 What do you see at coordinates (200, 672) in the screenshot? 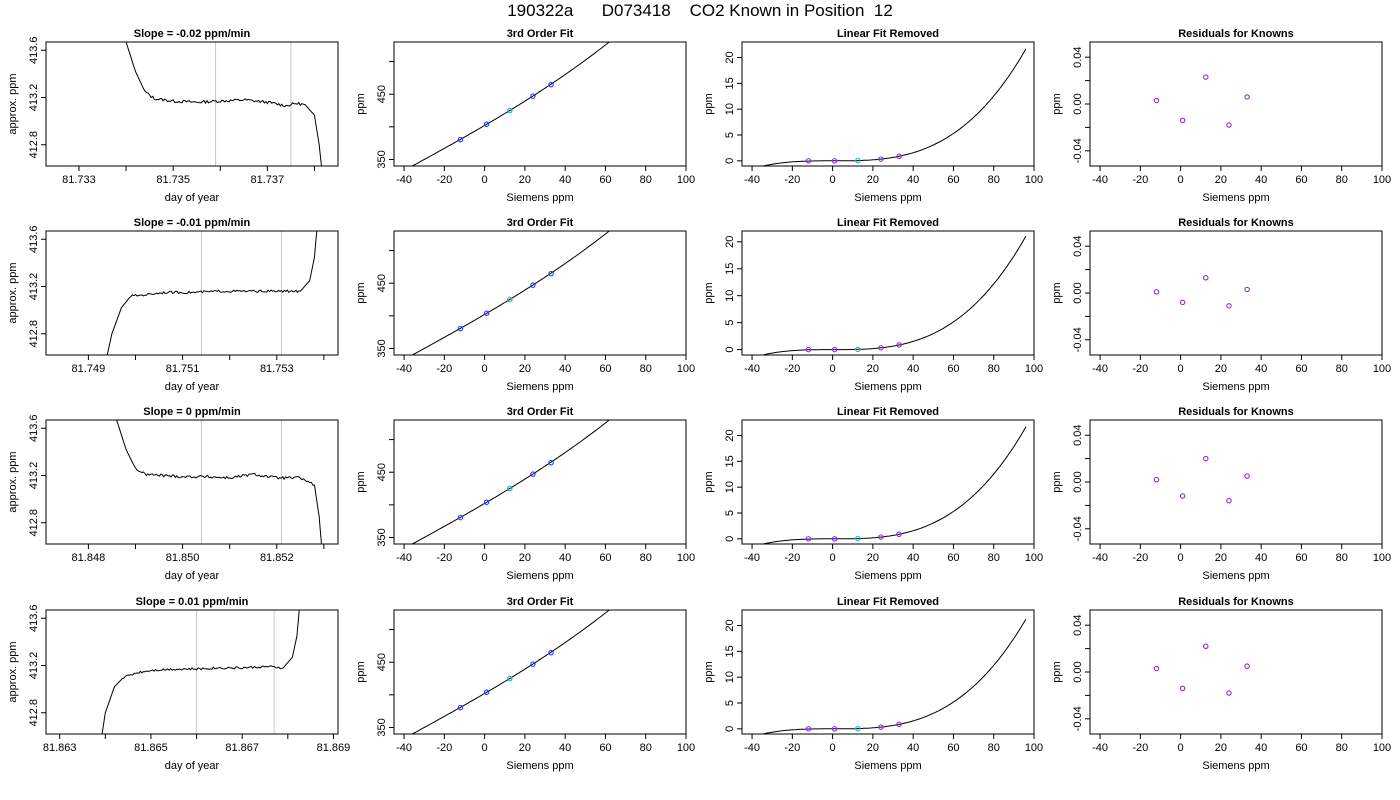
I see `series-line` at bounding box center [200, 672].